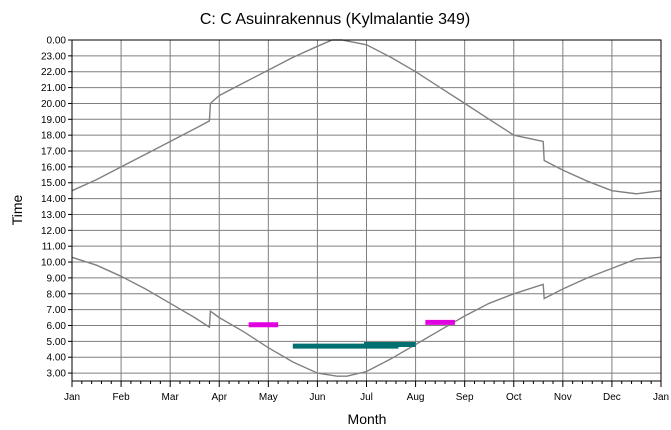 The width and height of the screenshot is (671, 430). What do you see at coordinates (57, 41) in the screenshot?
I see `y-tick-label: 0.00` at bounding box center [57, 41].